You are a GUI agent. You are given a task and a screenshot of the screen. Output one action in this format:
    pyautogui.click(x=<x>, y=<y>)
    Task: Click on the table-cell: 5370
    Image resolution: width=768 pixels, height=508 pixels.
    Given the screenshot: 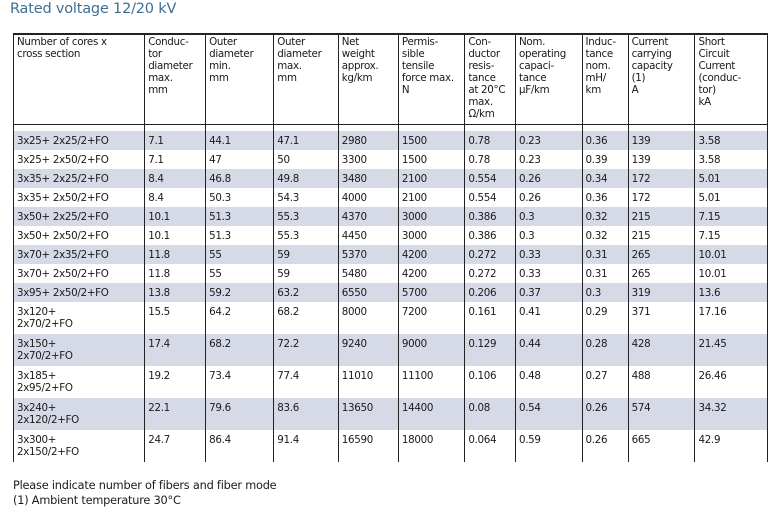 What is the action you would take?
    pyautogui.click(x=368, y=254)
    